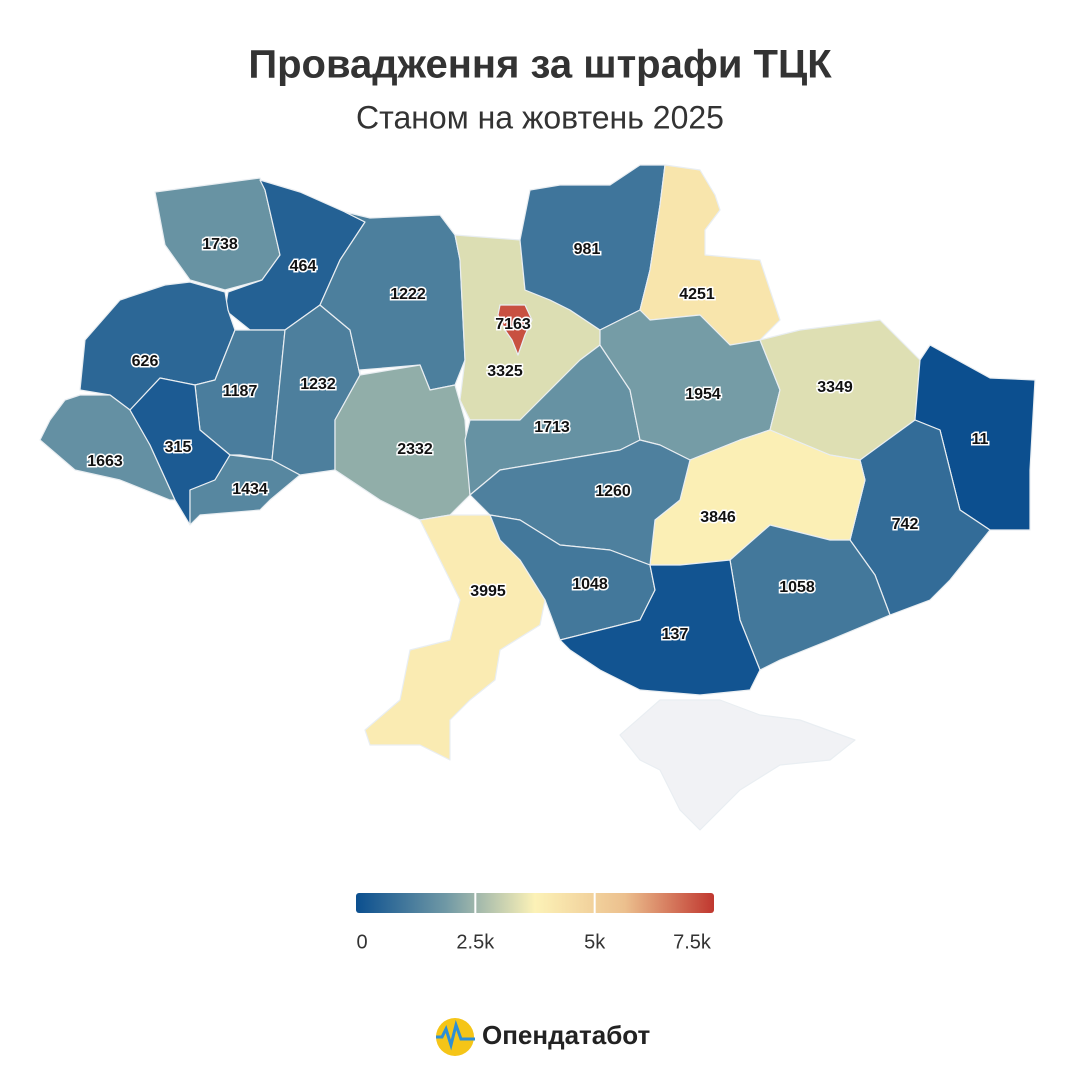  What do you see at coordinates (905, 524) in the screenshot?
I see `region-value-label: 742` at bounding box center [905, 524].